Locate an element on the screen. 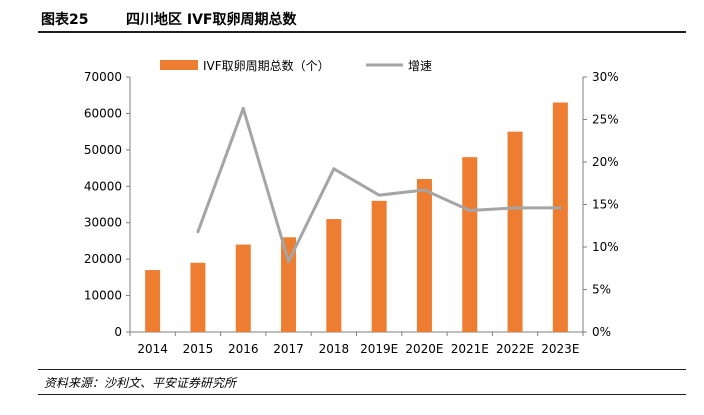 Image resolution: width=704 pixels, height=415 pixels. legend-label-line: 增速 is located at coordinates (420, 66).